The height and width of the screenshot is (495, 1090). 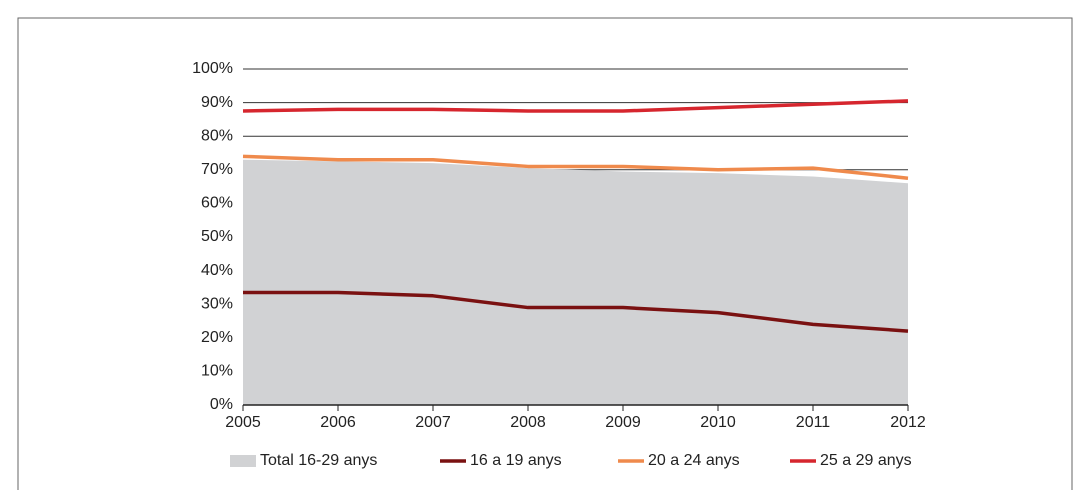 I want to click on legend-label: Total 16-29 anys, so click(x=318, y=460).